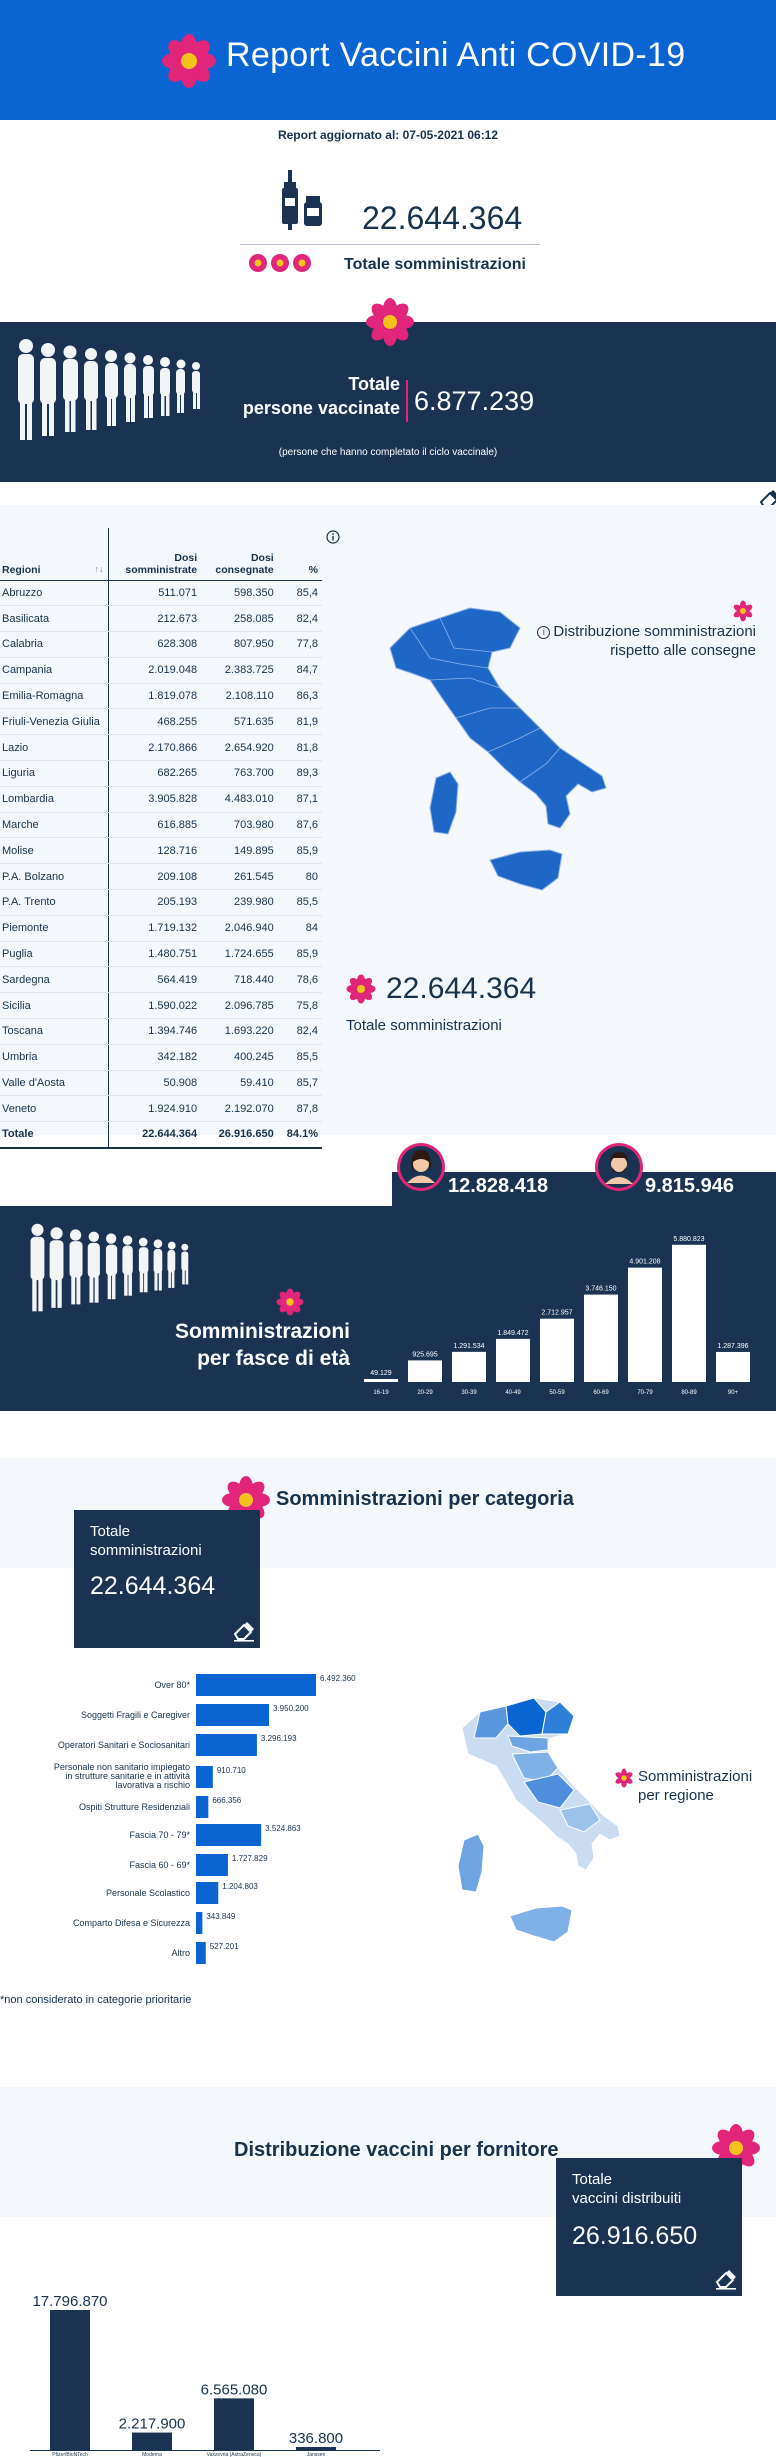  What do you see at coordinates (299, 928) in the screenshot?
I see `percent-cell: 84` at bounding box center [299, 928].